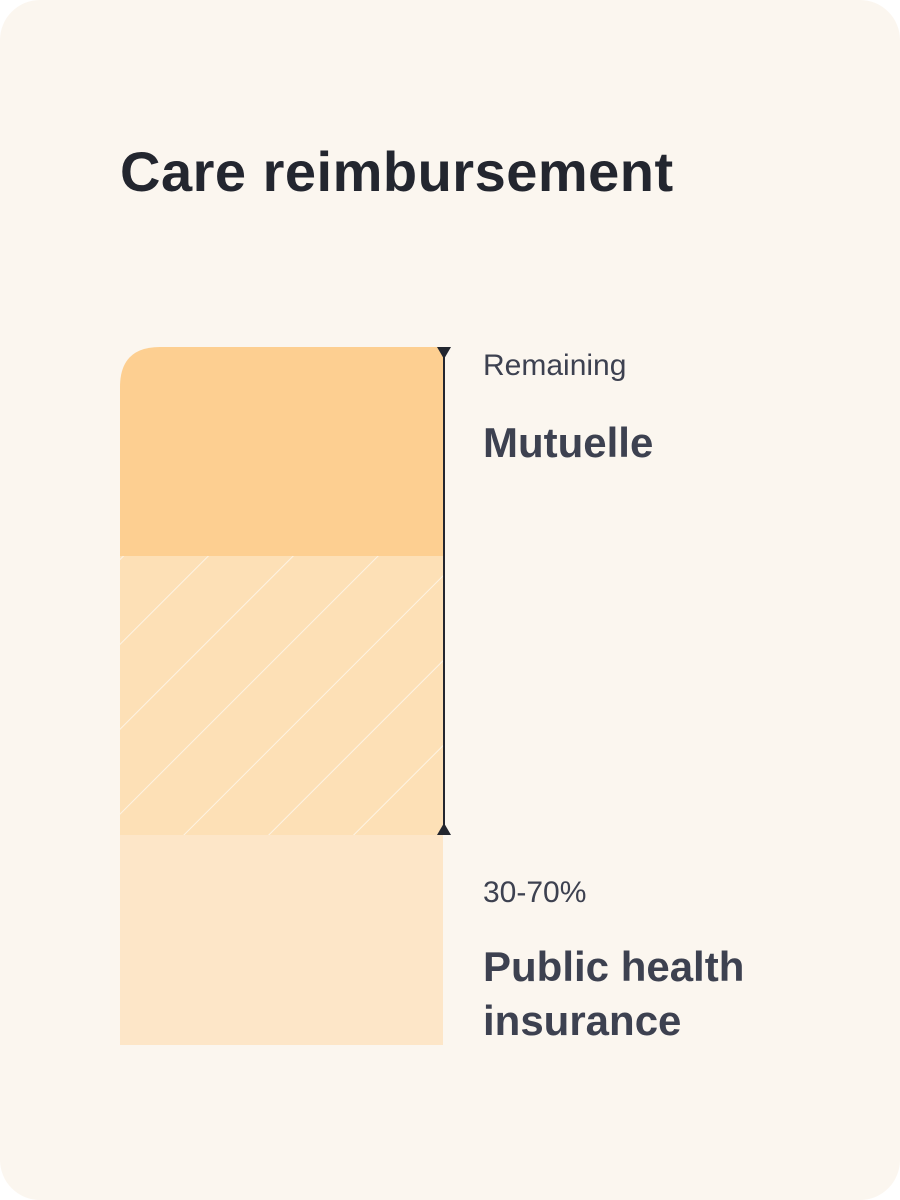 The image size is (900, 1200). What do you see at coordinates (281, 940) in the screenshot?
I see `public-insurance-block` at bounding box center [281, 940].